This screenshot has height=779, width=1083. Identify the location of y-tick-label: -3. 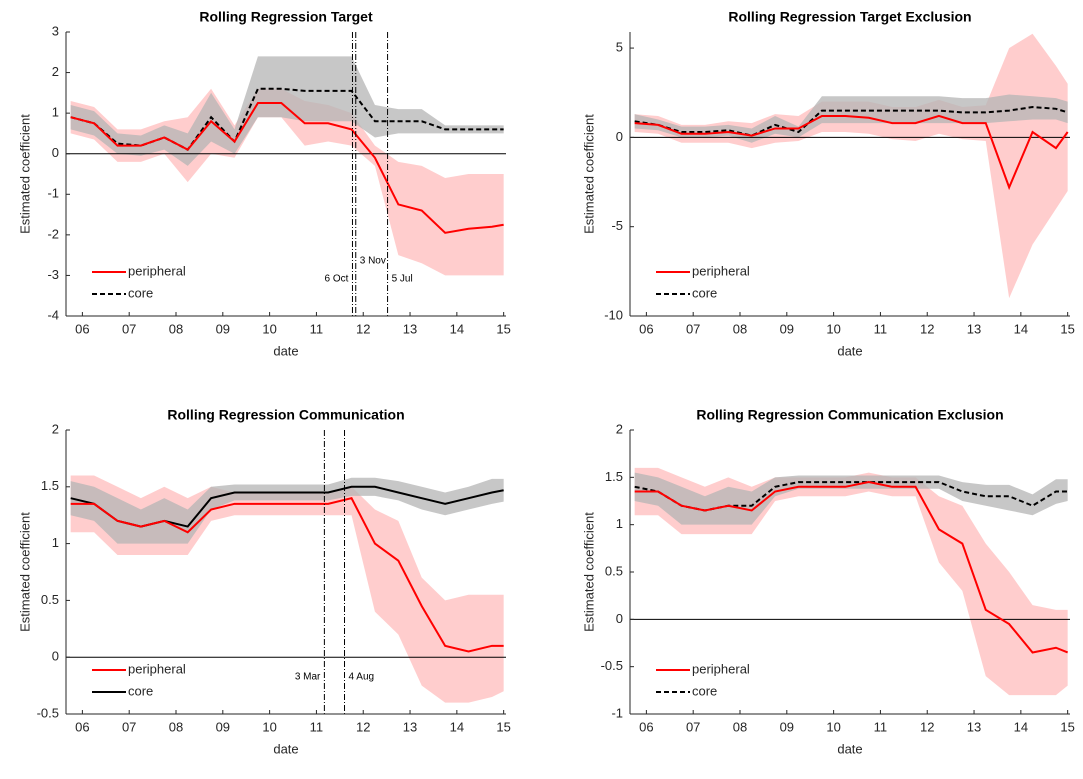
(53, 274).